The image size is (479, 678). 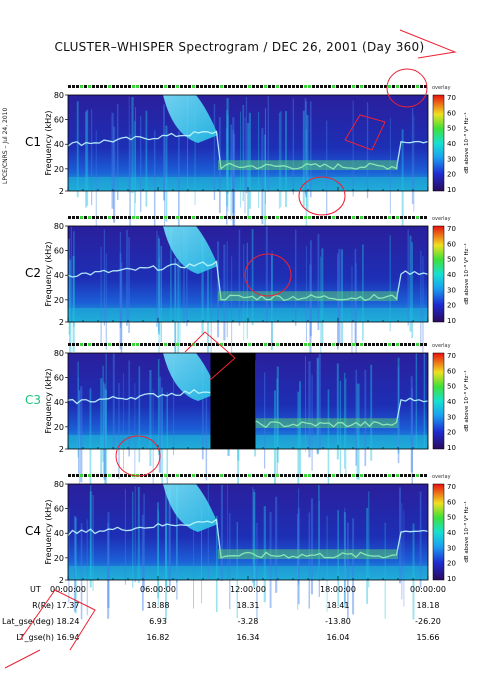 I want to click on y-tick-label: 40, so click(x=59, y=402).